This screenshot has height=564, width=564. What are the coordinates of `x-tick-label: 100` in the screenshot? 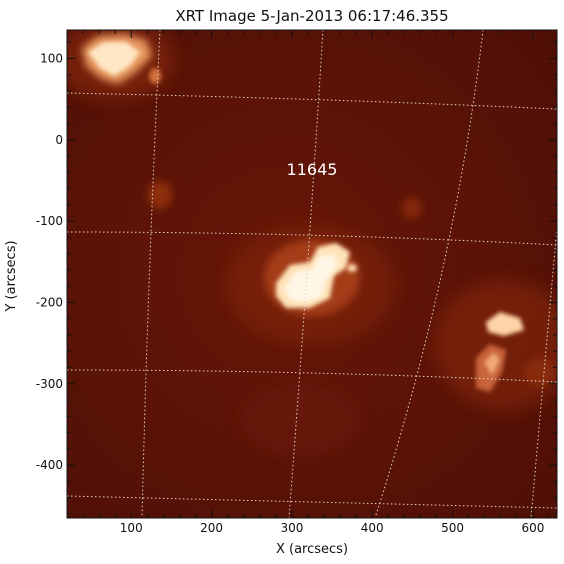 It's located at (131, 528).